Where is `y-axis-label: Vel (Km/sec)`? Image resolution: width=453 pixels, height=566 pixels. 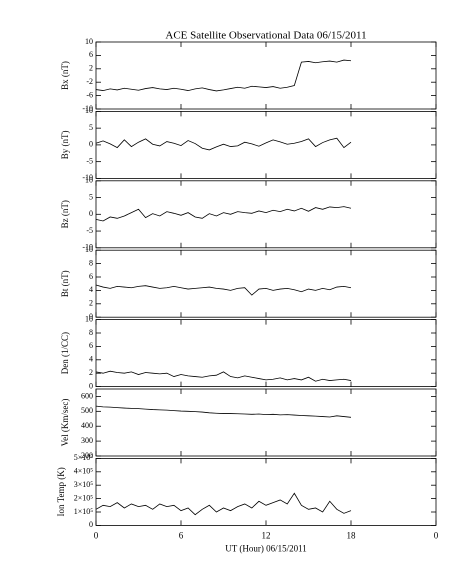
y-axis-label: Vel (Km/sec) is located at coordinates (65, 423).